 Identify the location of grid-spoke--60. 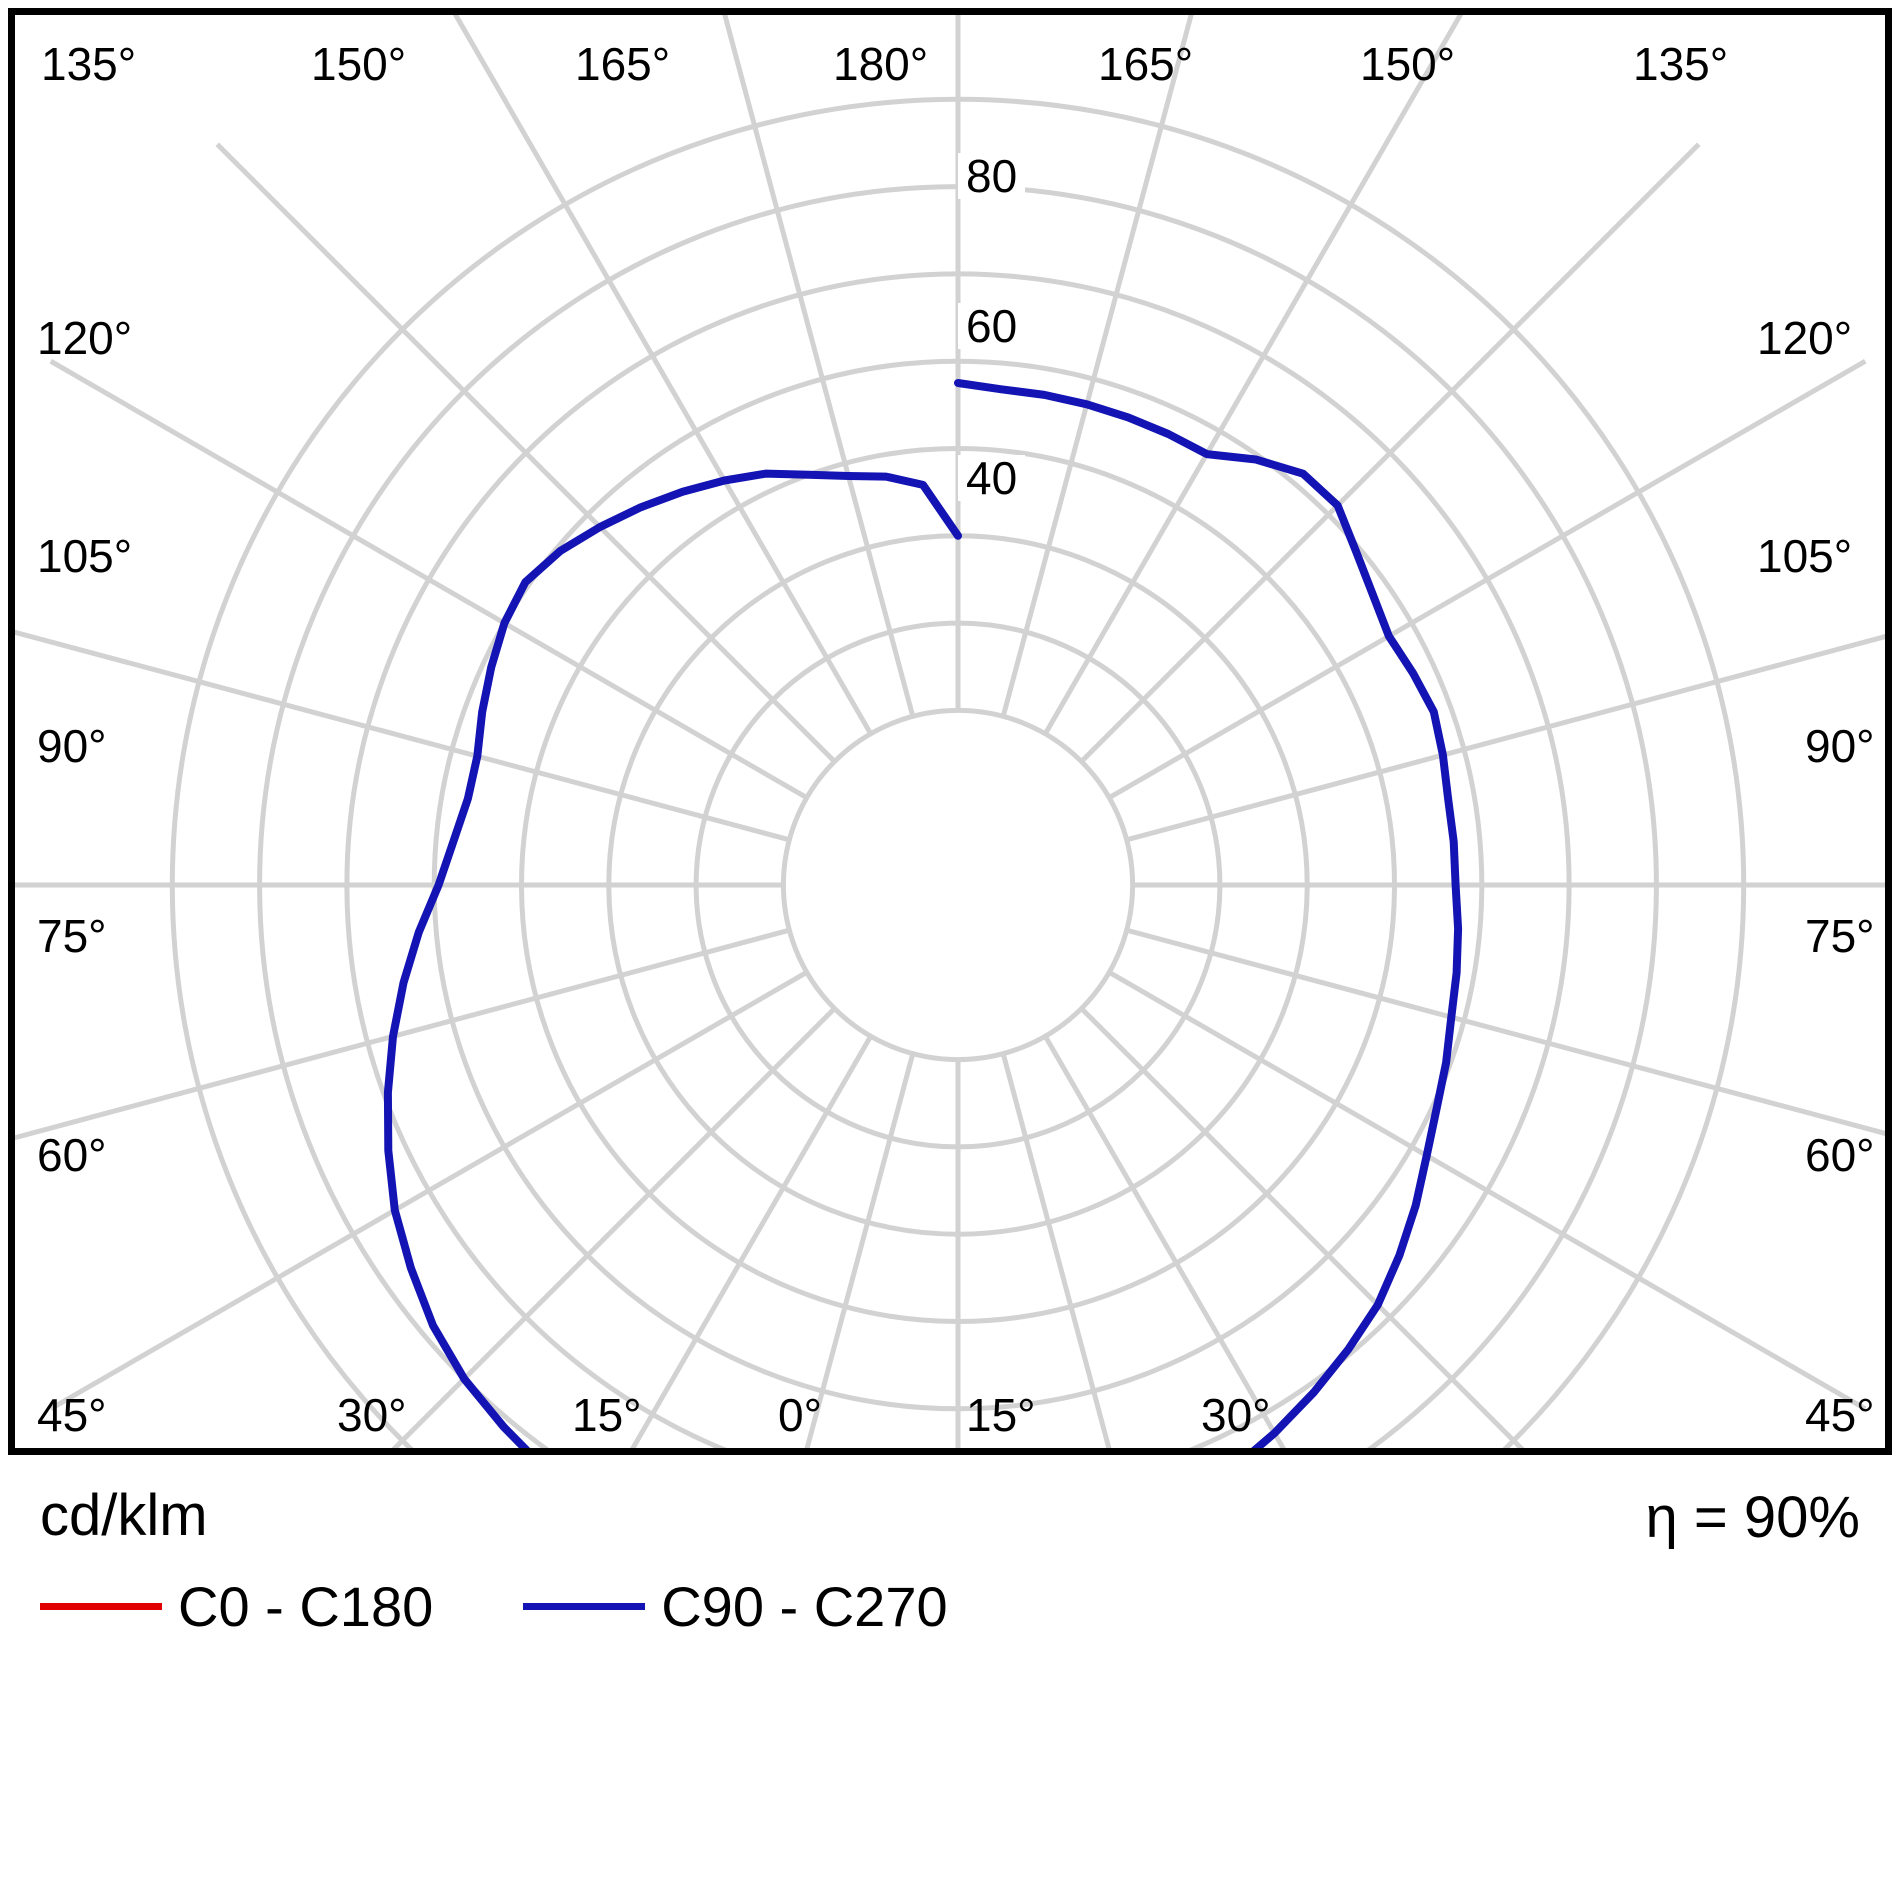
(429, 1190).